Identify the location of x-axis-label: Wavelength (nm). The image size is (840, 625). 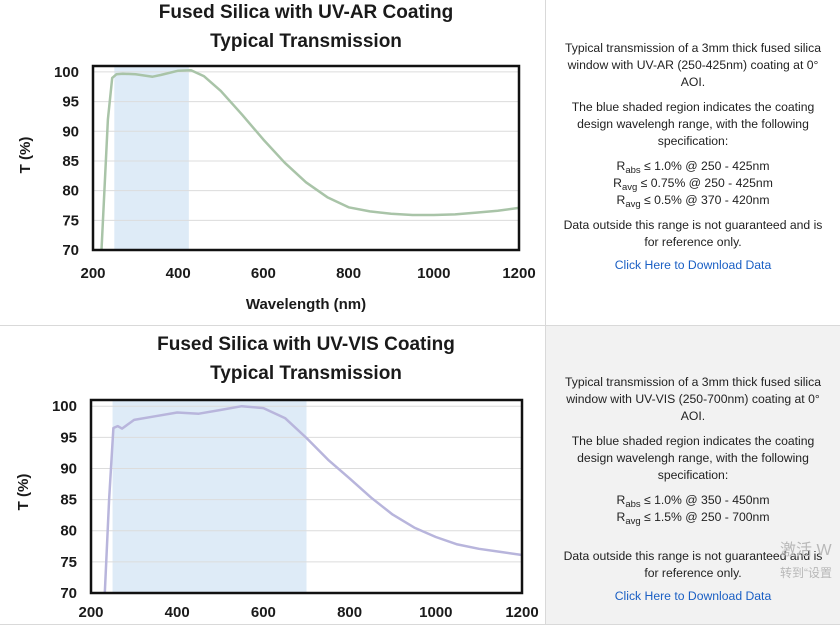
(306, 304).